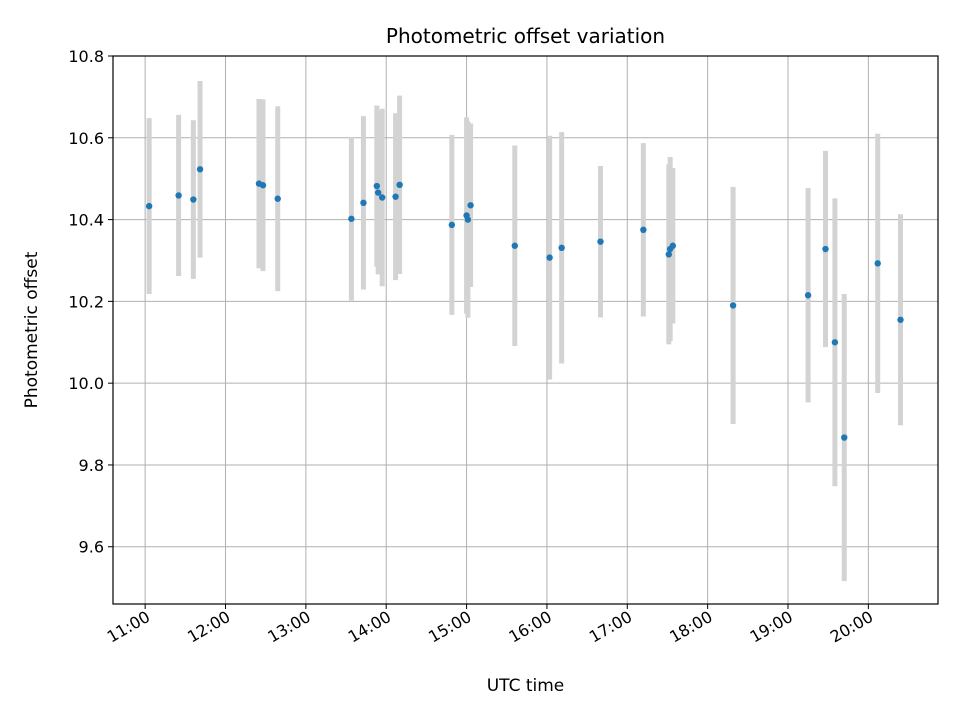 The image size is (960, 720). What do you see at coordinates (86, 56) in the screenshot?
I see `y-tick-label: 10.8` at bounding box center [86, 56].